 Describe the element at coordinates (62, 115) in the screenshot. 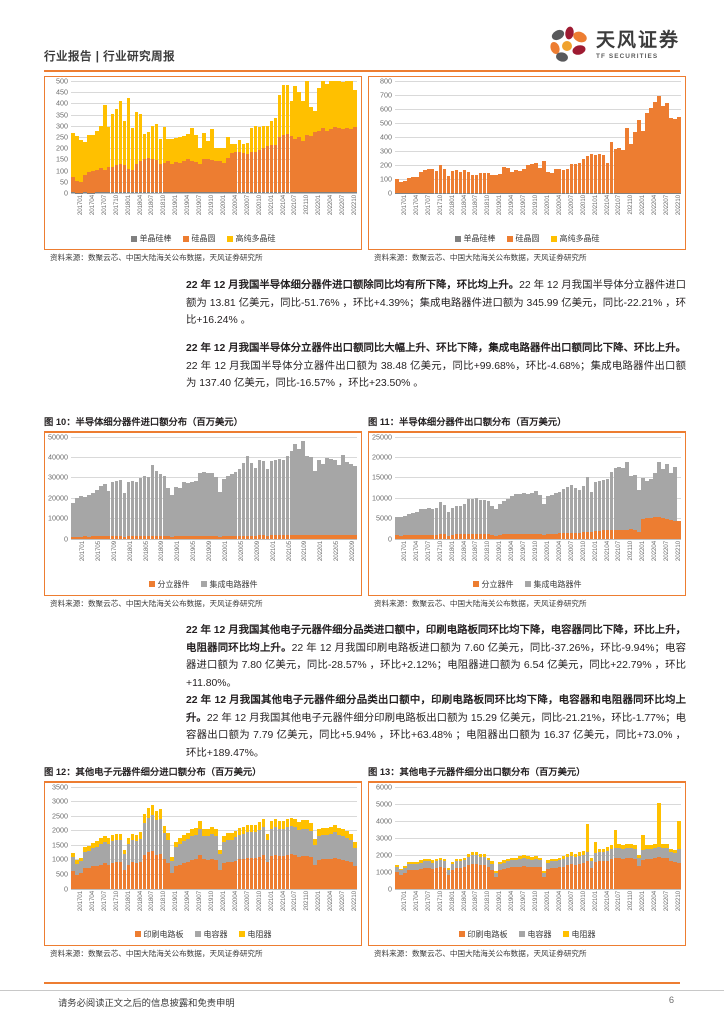

I see `y-axis-tick-label: 350` at that location.